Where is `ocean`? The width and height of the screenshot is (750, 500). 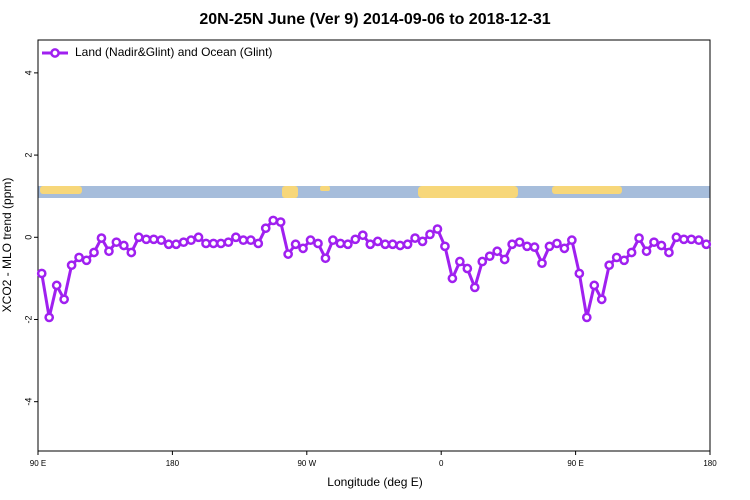
ocean is located at coordinates (374, 192).